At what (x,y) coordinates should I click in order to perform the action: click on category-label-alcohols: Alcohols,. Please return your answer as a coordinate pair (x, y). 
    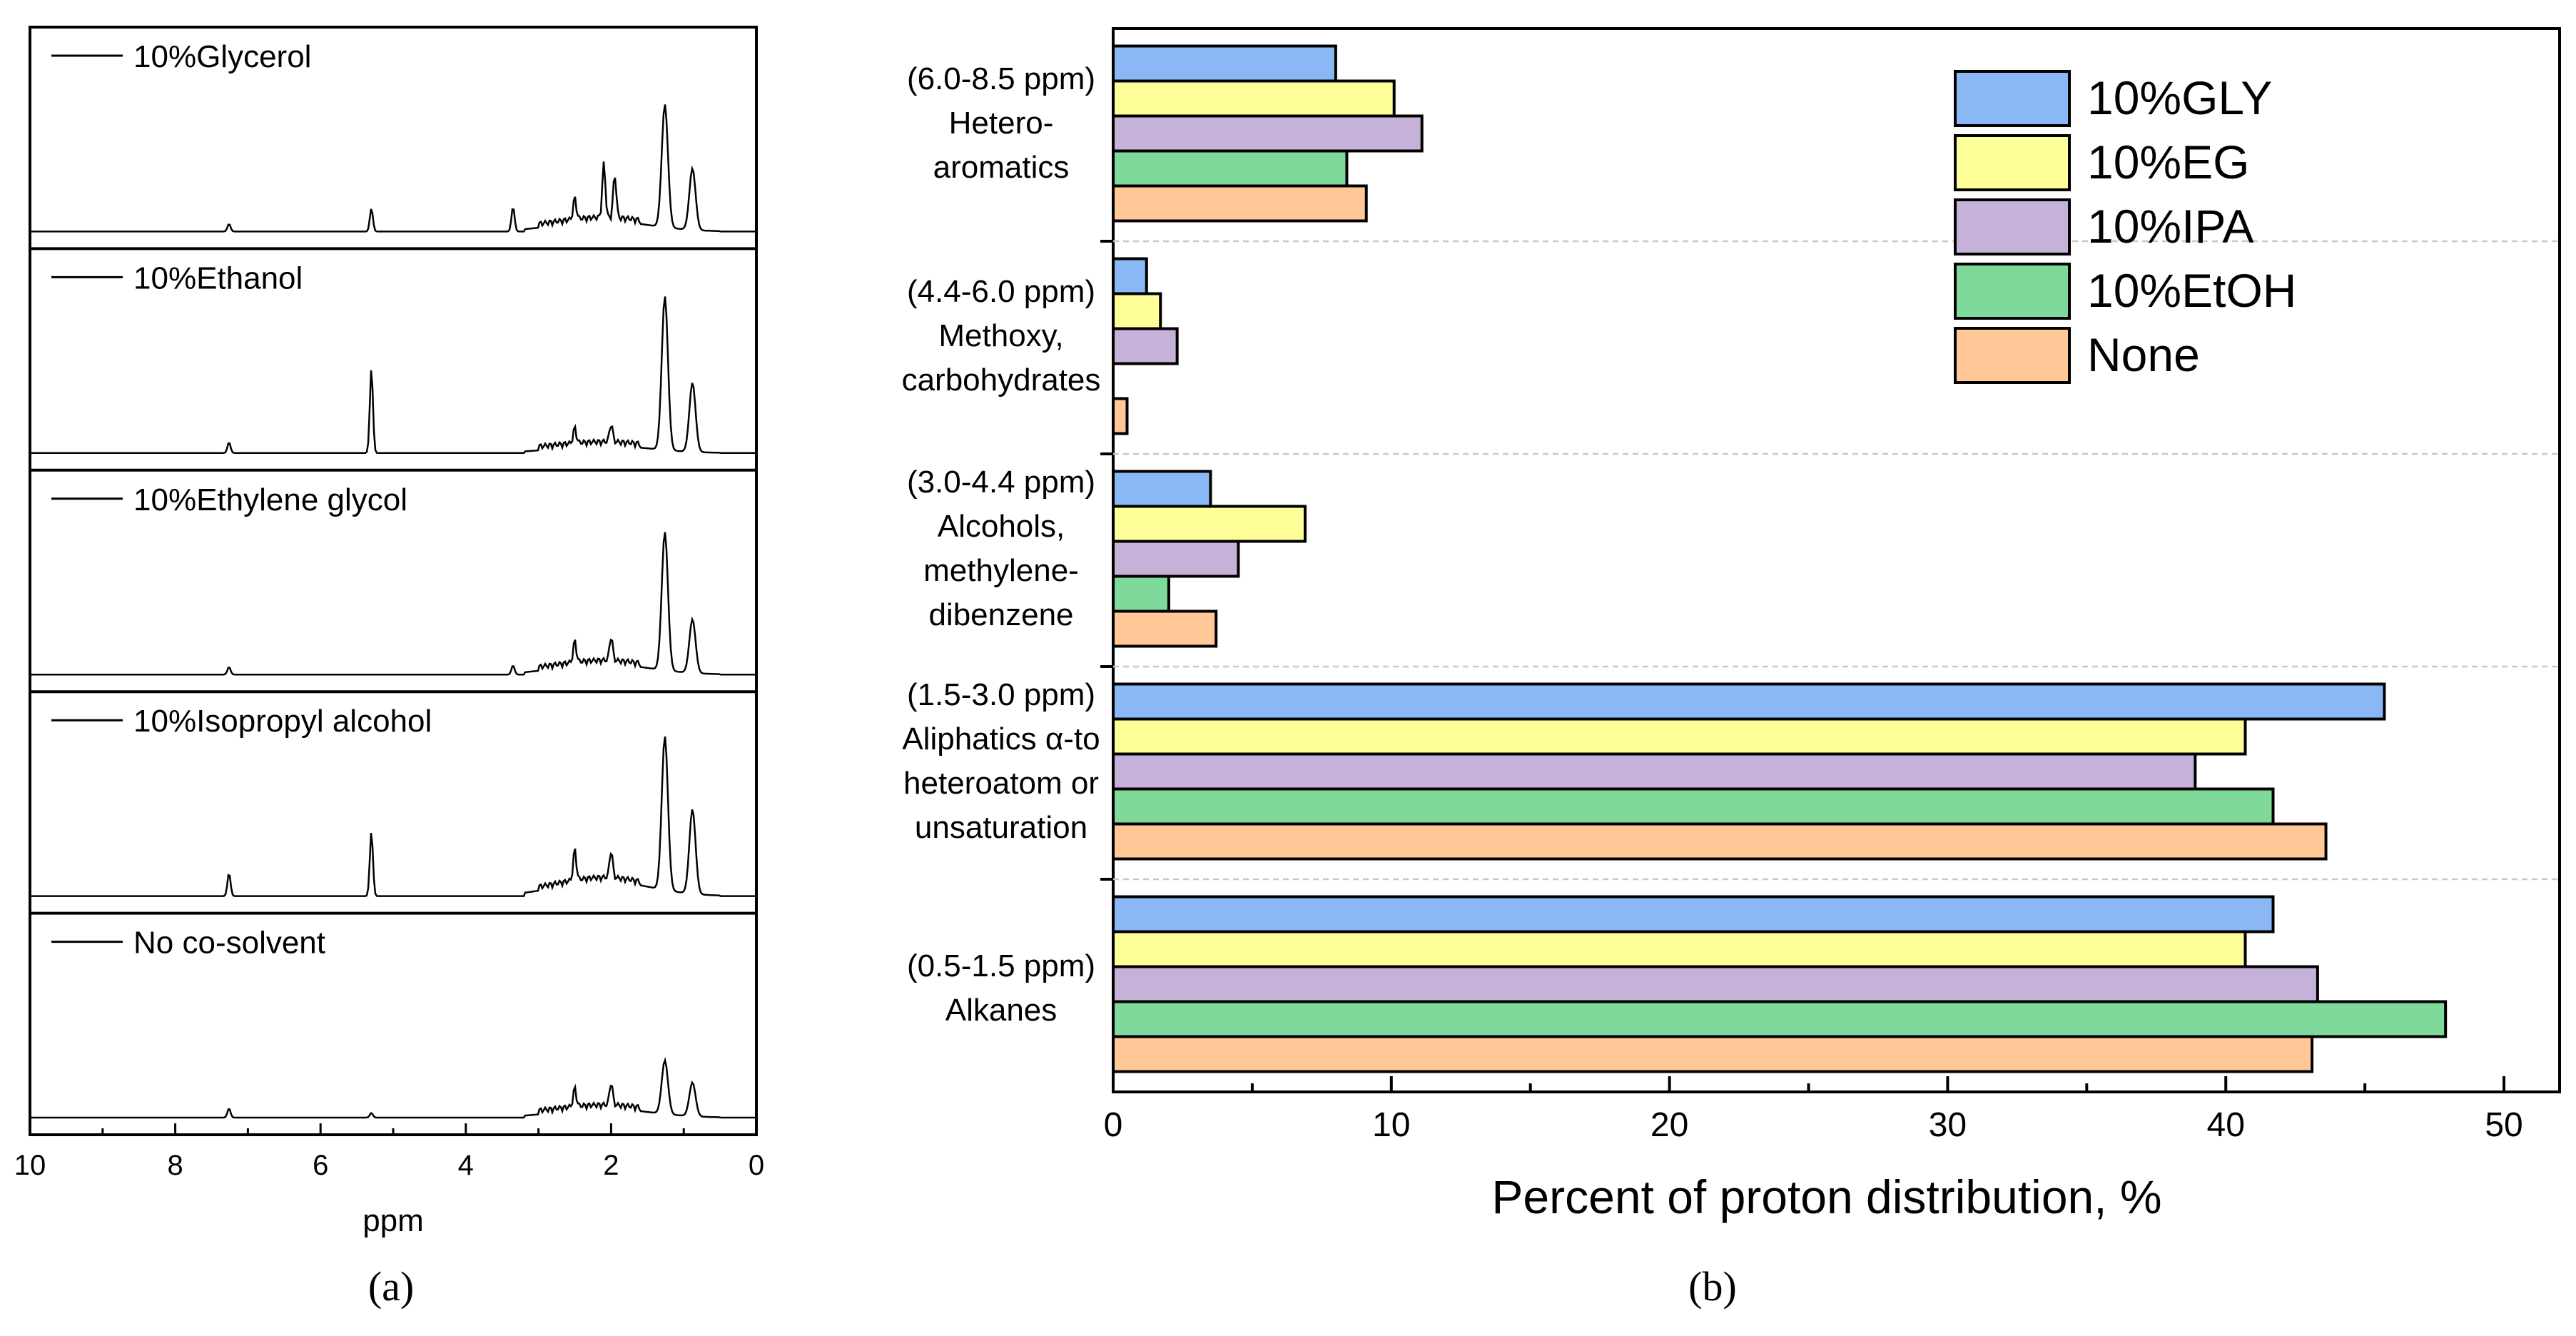
    Looking at the image, I should click on (1001, 526).